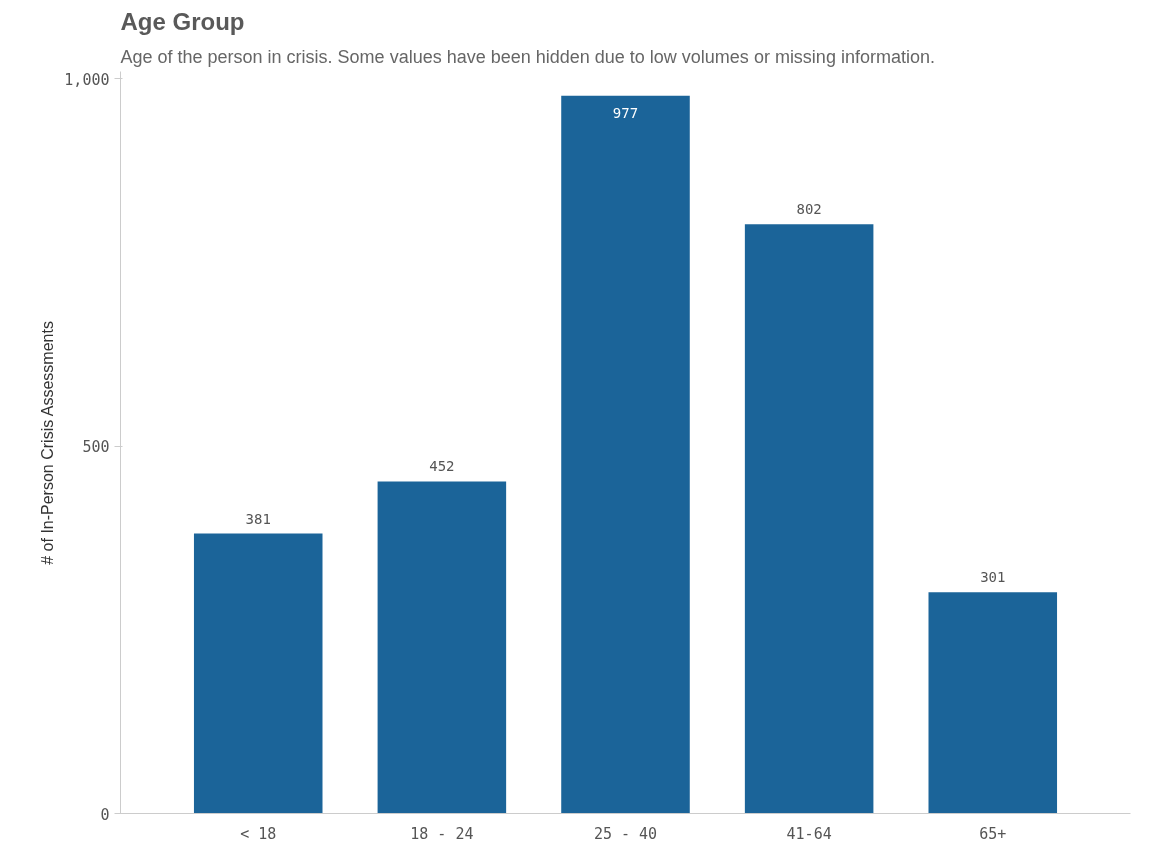 Image resolution: width=1158 pixels, height=852 pixels. What do you see at coordinates (993, 577) in the screenshot?
I see `data-label: 301` at bounding box center [993, 577].